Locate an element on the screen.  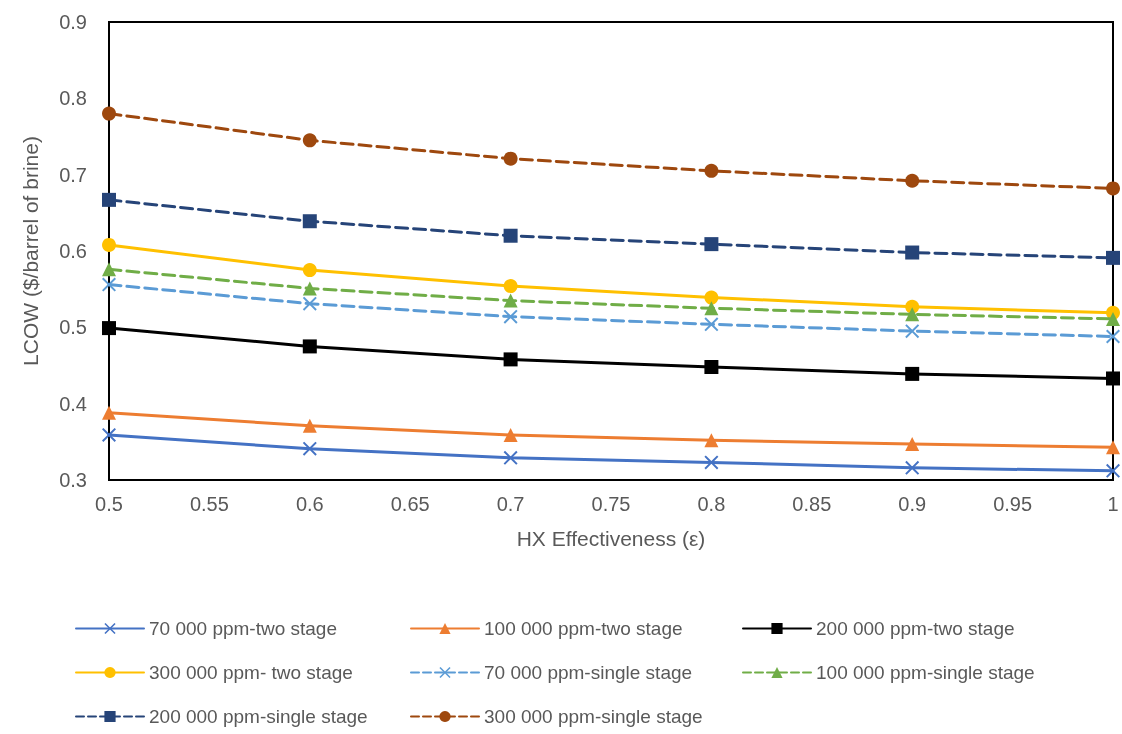
y-tick-label: 0.5 is located at coordinates (73, 327).